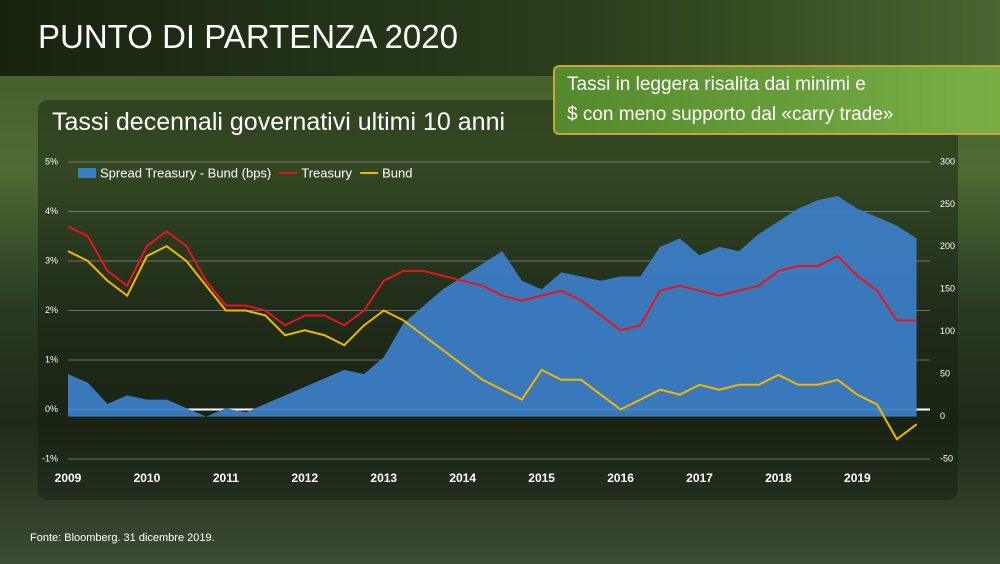  Describe the element at coordinates (716, 84) in the screenshot. I see `callout-line: Tassi in leggera risalita dai minimi e` at that location.